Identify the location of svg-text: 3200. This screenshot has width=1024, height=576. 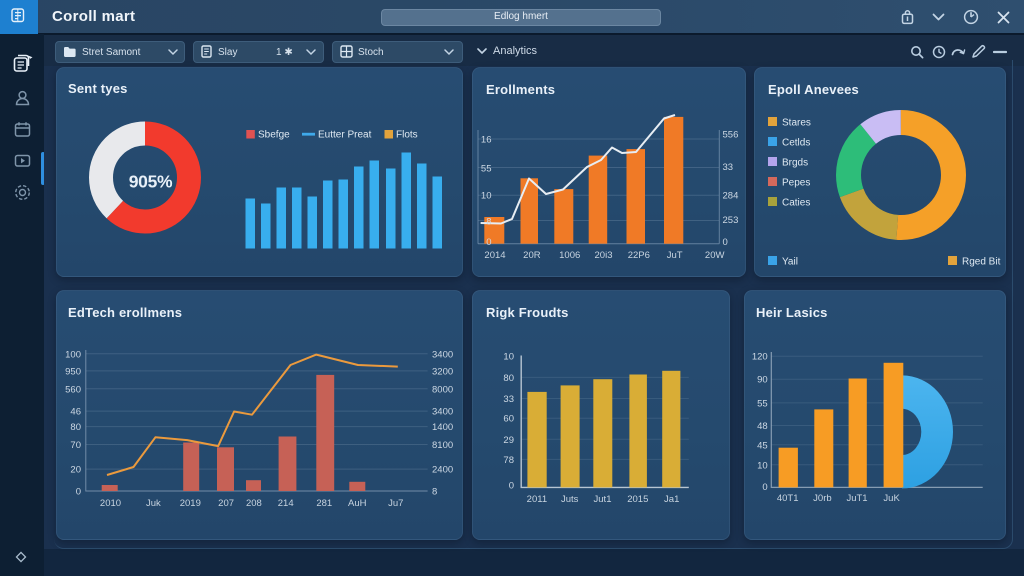
(442, 371).